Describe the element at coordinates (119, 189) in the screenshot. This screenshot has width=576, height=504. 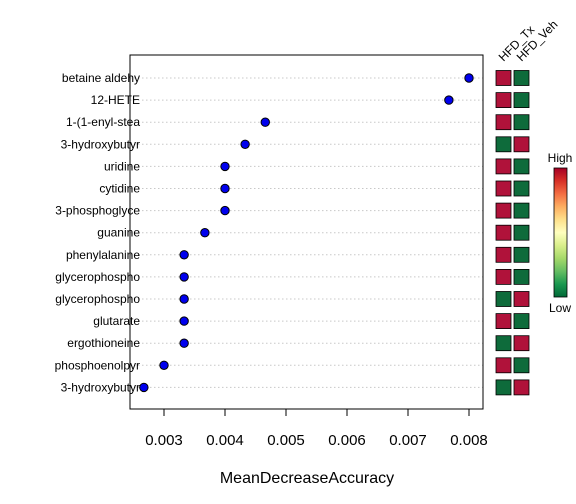
I see `y-tick-label: cytidine` at that location.